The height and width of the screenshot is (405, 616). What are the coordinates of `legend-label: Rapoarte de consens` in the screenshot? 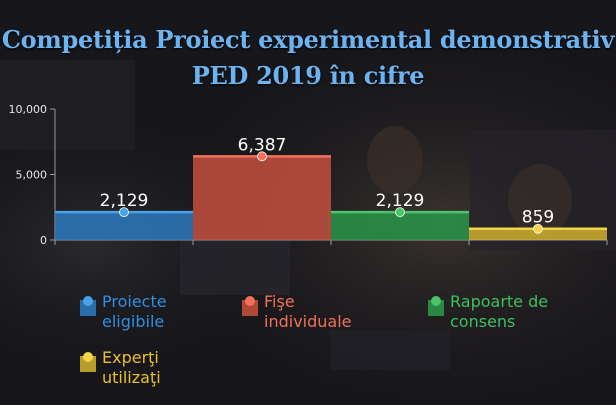 It's located at (499, 311).